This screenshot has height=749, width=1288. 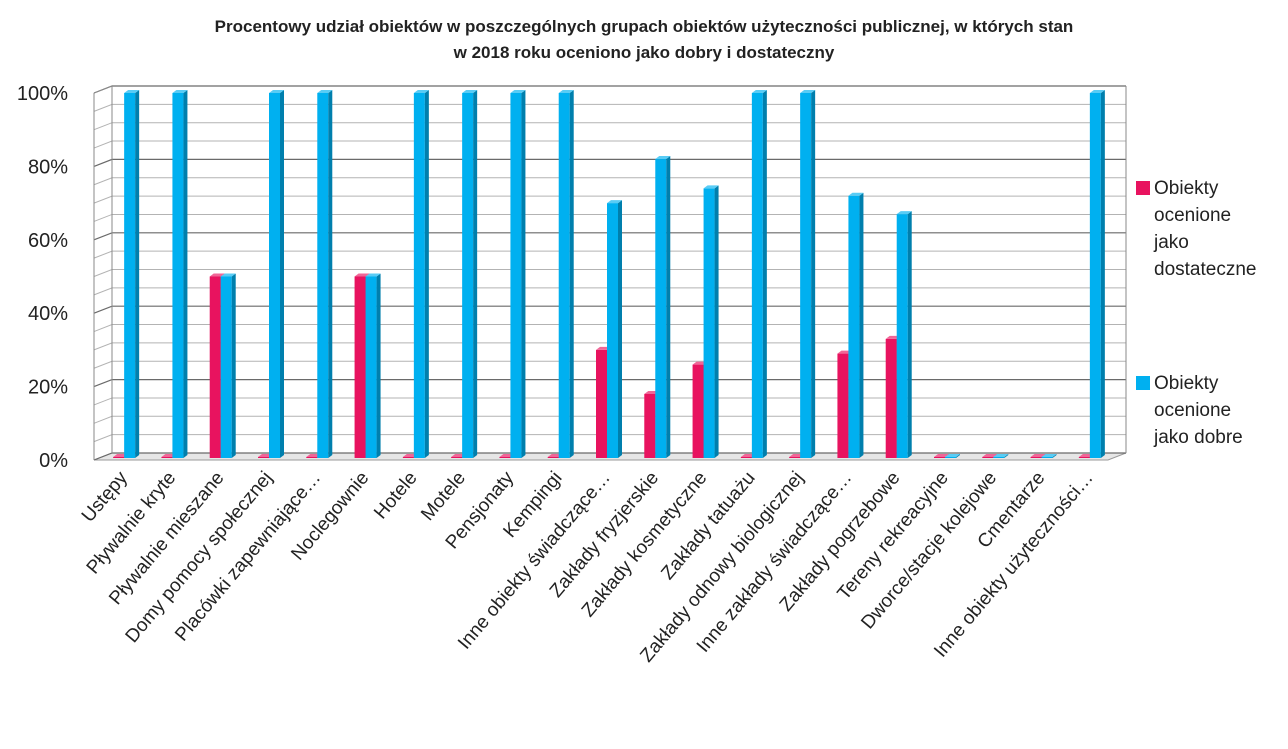 What do you see at coordinates (48, 167) in the screenshot?
I see `y-tick-label: 80%` at bounding box center [48, 167].